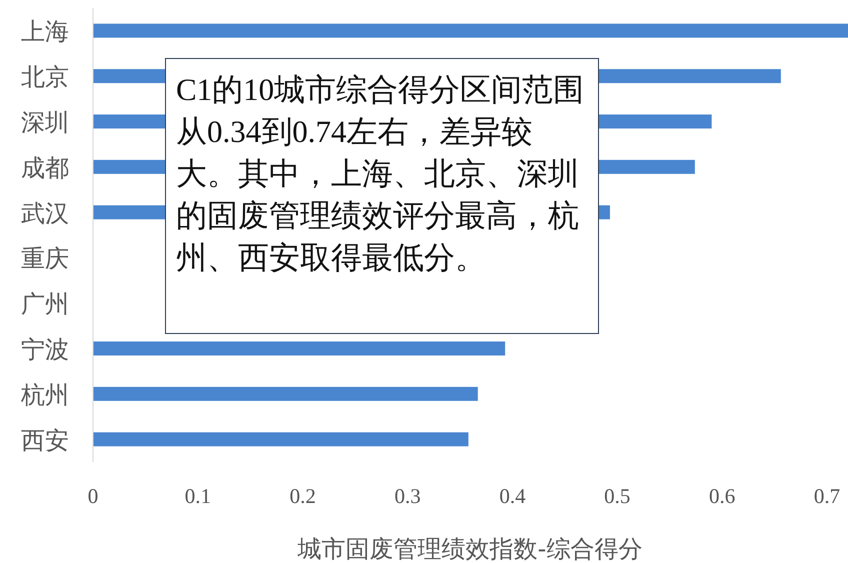  What do you see at coordinates (45, 77) in the screenshot?
I see `y-tick-label: 北京` at bounding box center [45, 77].